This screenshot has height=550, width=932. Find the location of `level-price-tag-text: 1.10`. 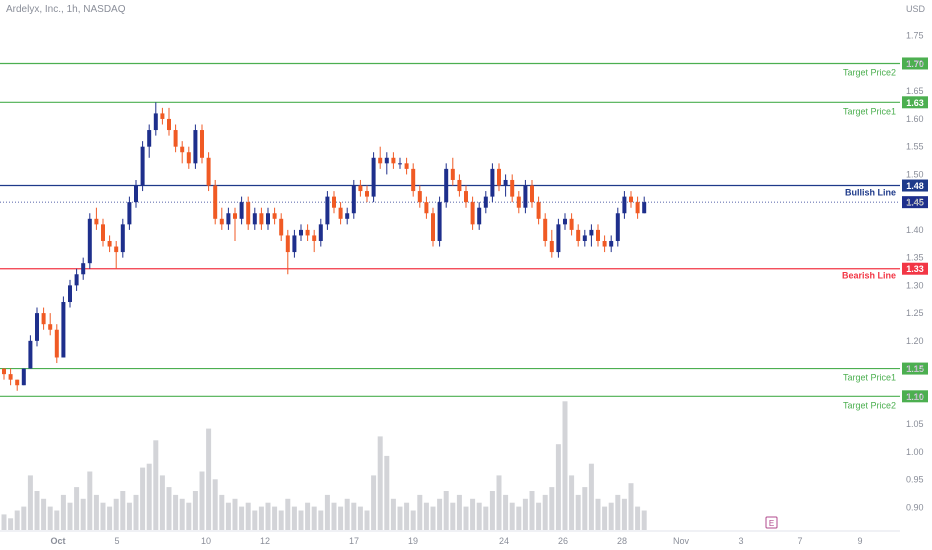

level-price-tag-text: 1.10 is located at coordinates (915, 397).